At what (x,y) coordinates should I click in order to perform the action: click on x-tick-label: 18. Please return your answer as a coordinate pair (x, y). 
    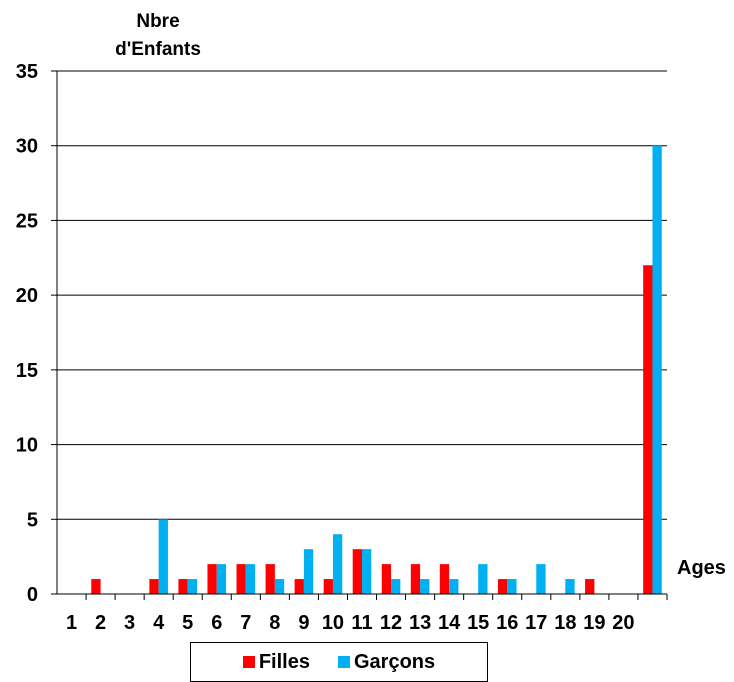
    Looking at the image, I should click on (565, 623).